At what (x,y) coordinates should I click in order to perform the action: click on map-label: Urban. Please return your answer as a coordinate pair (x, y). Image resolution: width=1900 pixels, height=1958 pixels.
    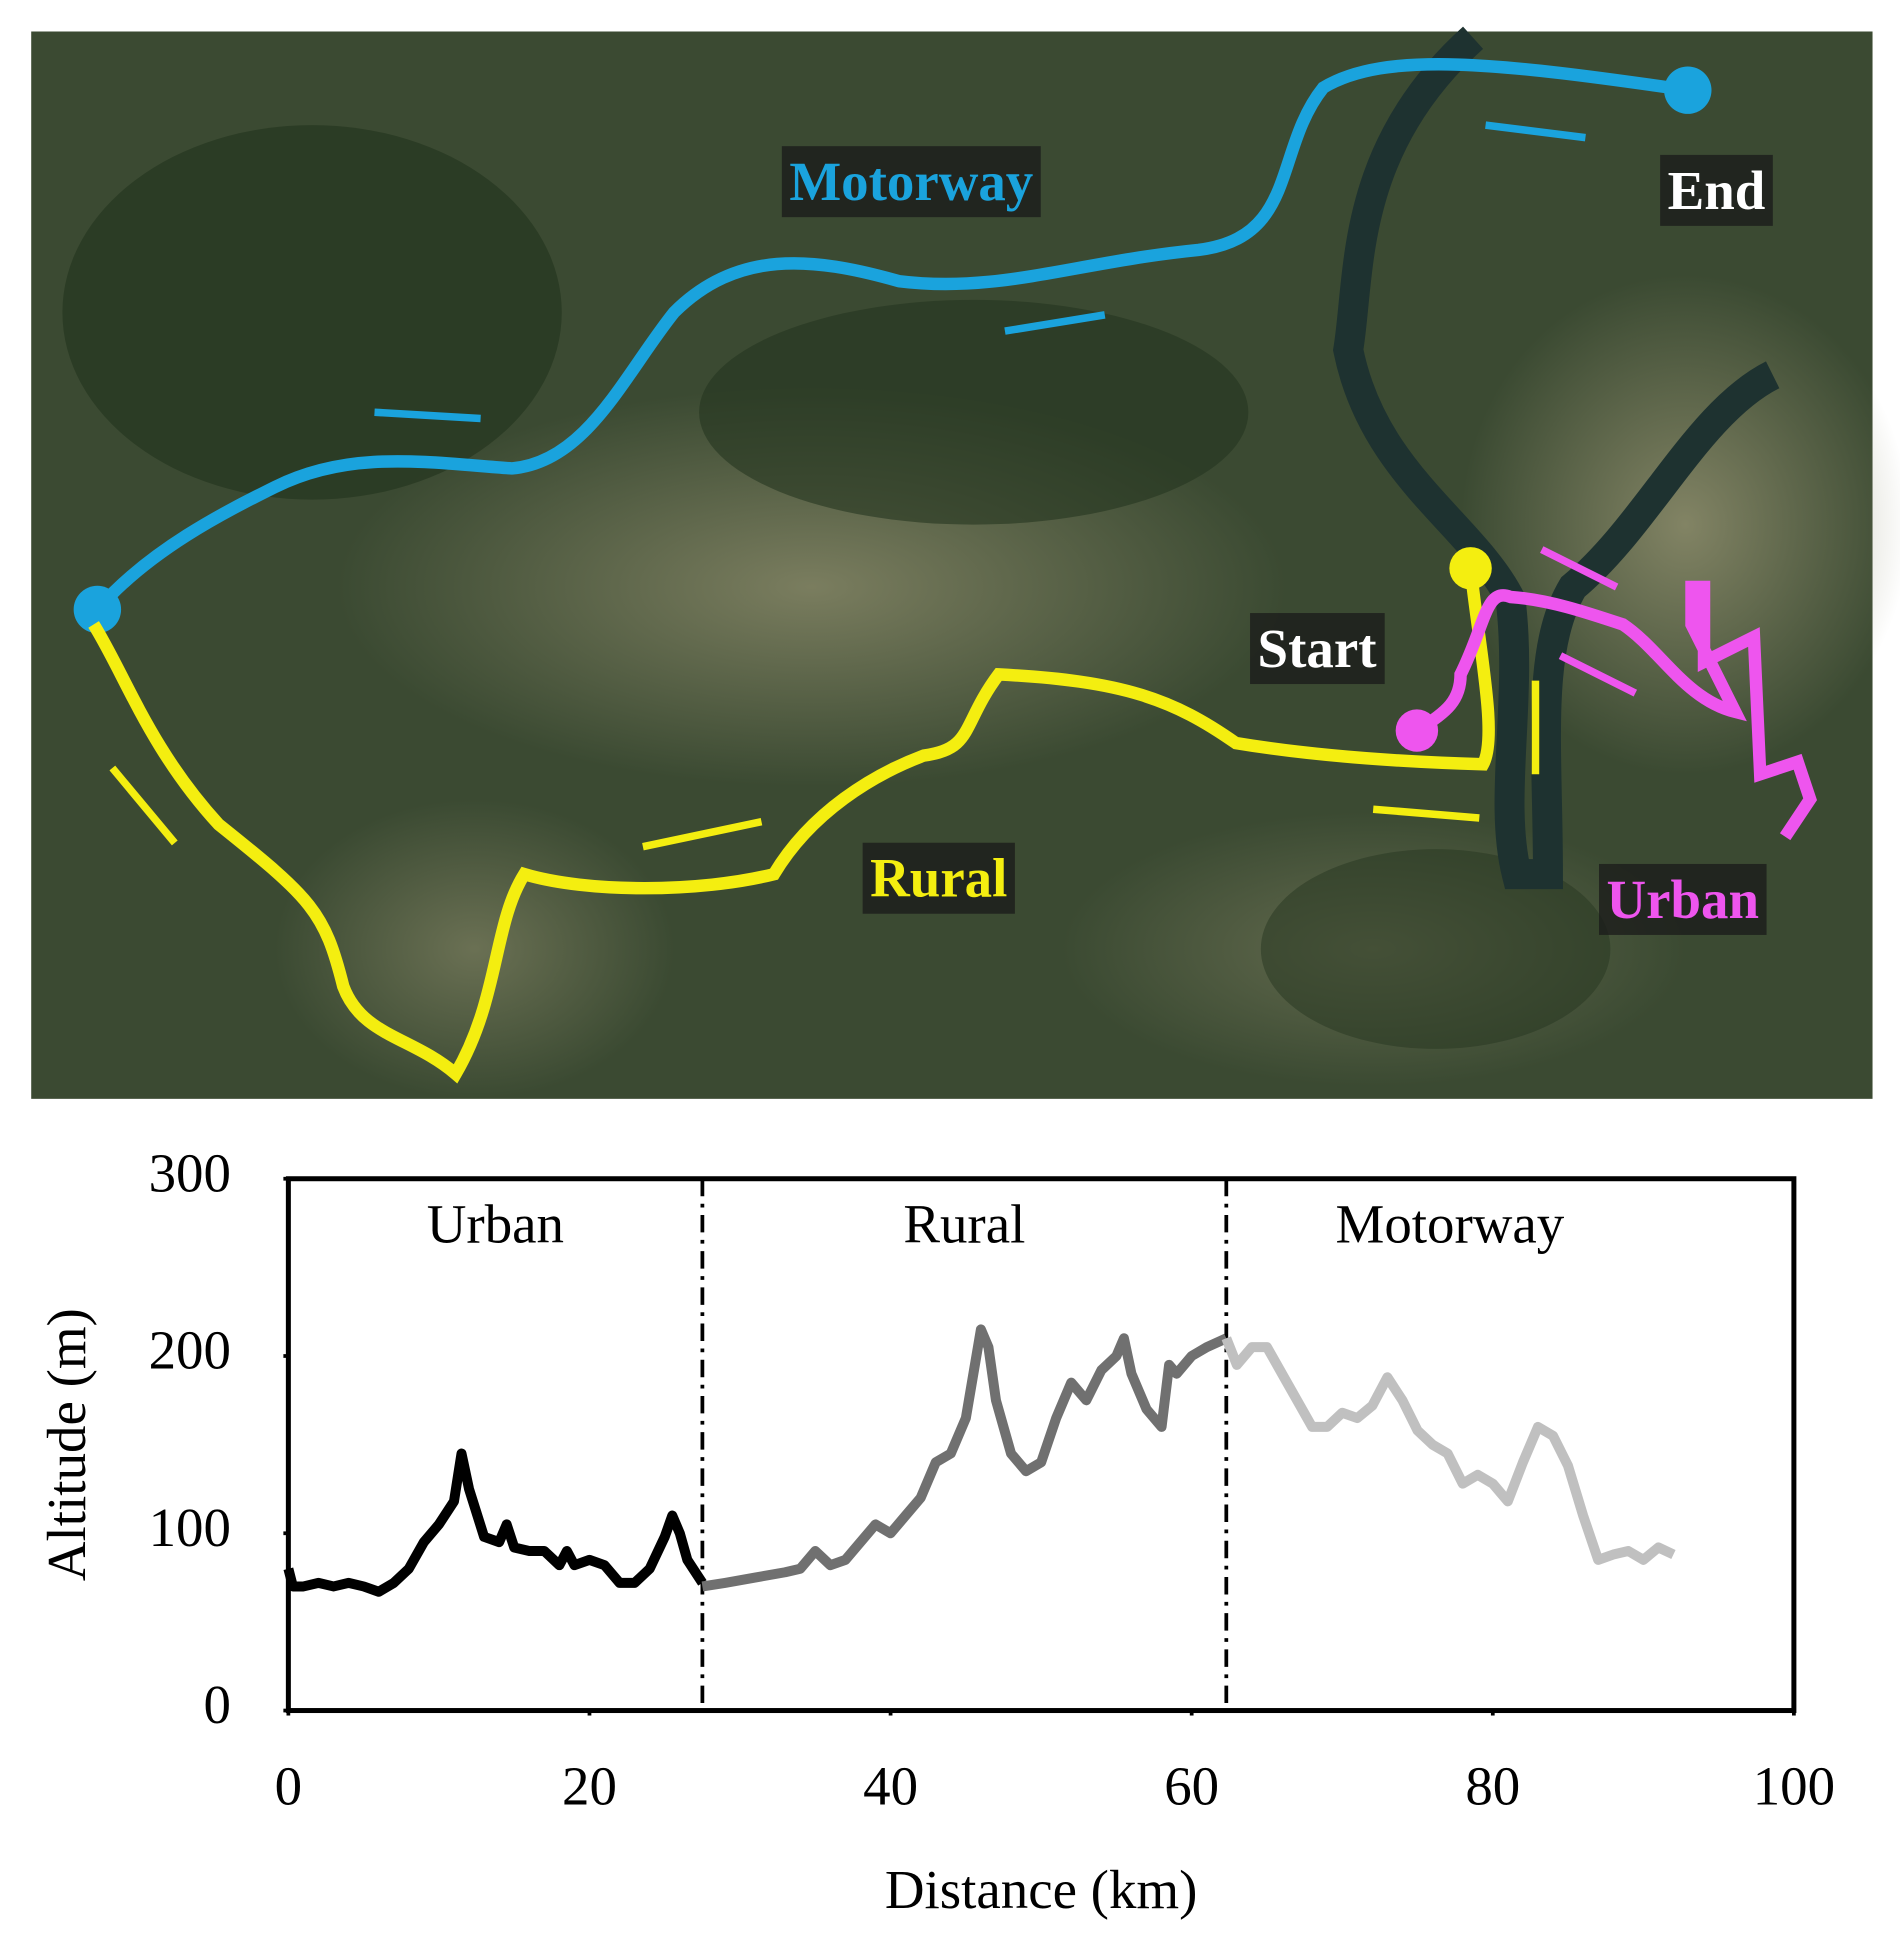
    Looking at the image, I should click on (1683, 899).